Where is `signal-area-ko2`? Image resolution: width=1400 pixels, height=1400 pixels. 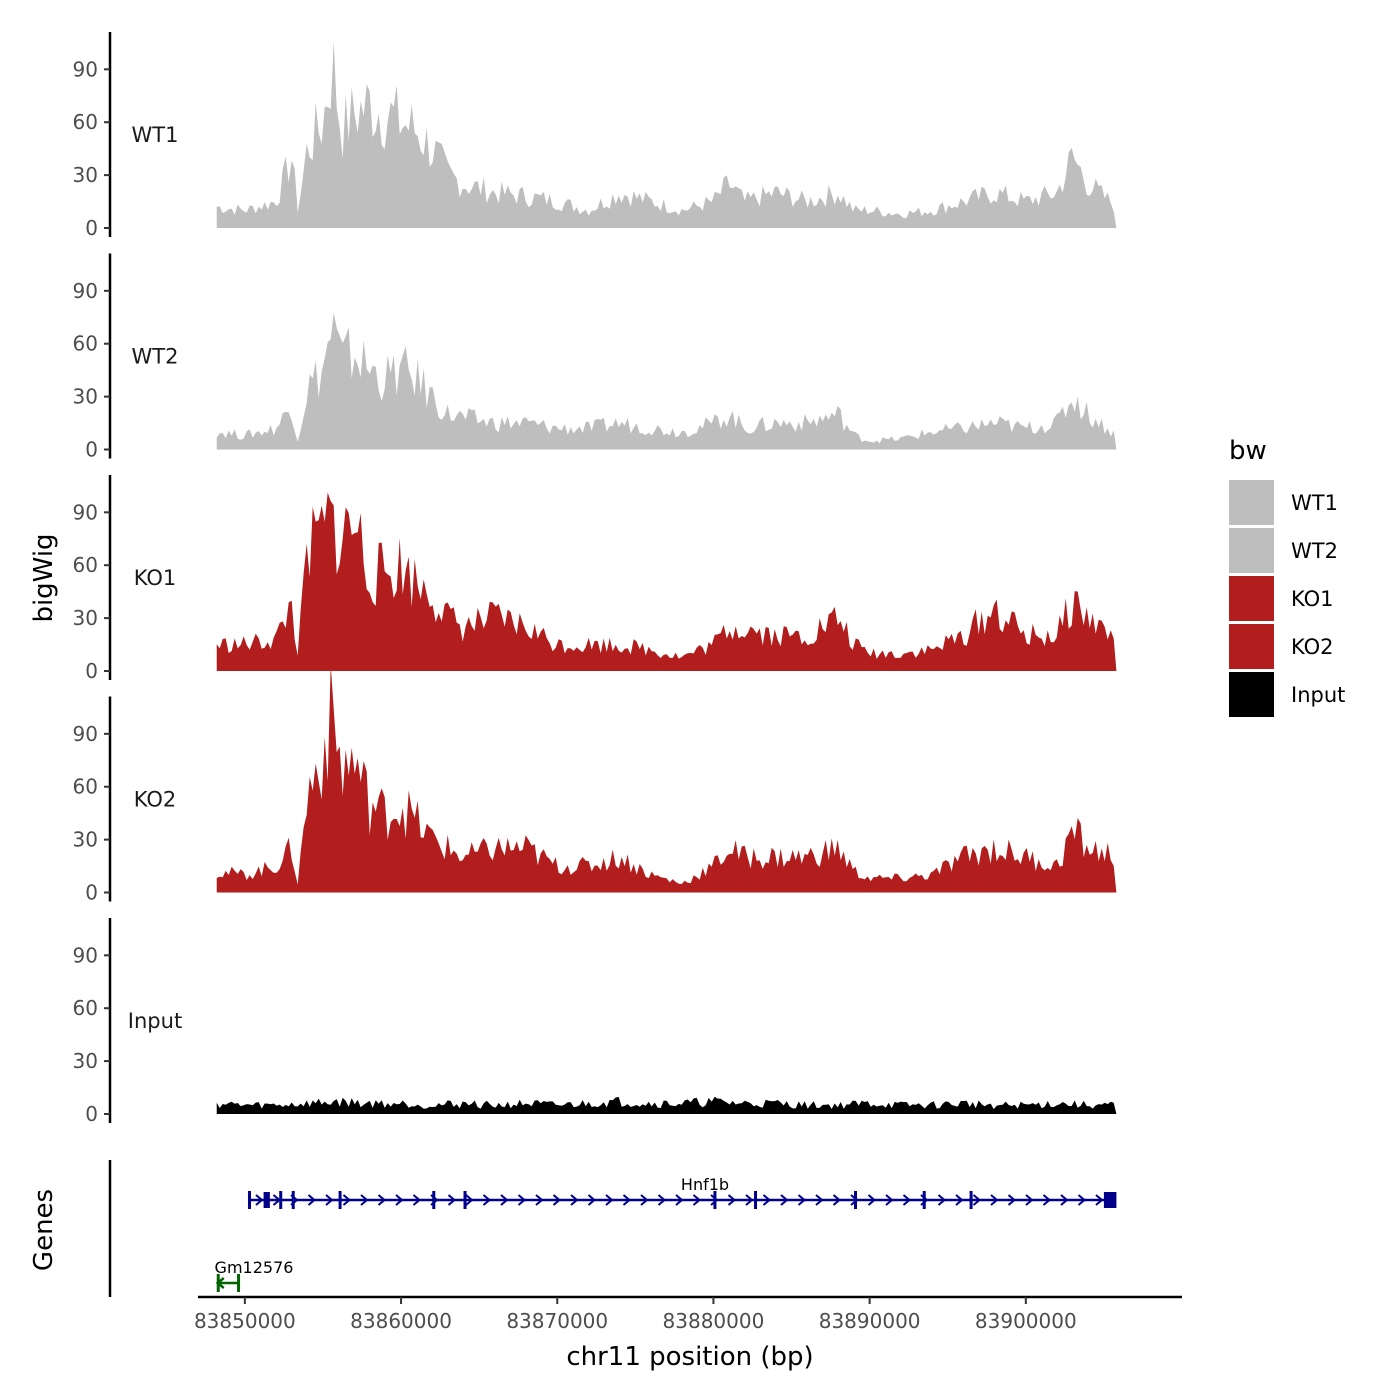 signal-area-ko2 is located at coordinates (666, 778).